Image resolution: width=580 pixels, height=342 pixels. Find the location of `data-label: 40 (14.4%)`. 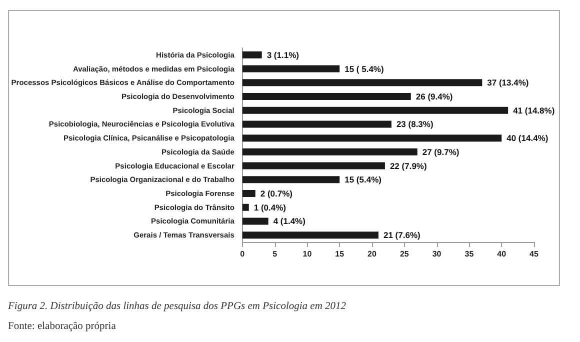

data-label: 40 (14.4%) is located at coordinates (527, 138).